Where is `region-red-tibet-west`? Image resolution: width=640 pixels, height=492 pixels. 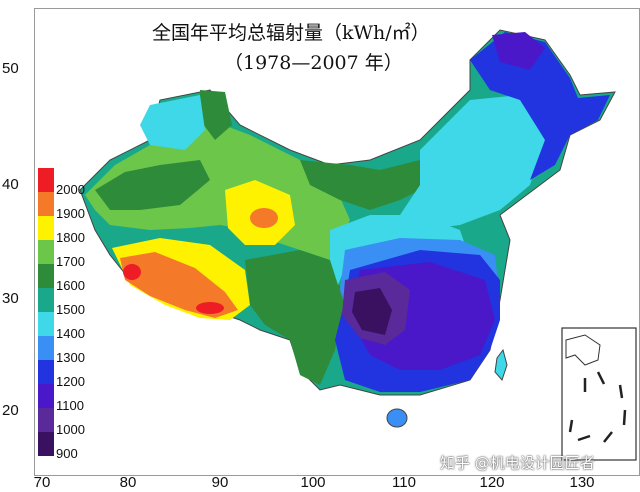 region-red-tibet-west is located at coordinates (132, 272).